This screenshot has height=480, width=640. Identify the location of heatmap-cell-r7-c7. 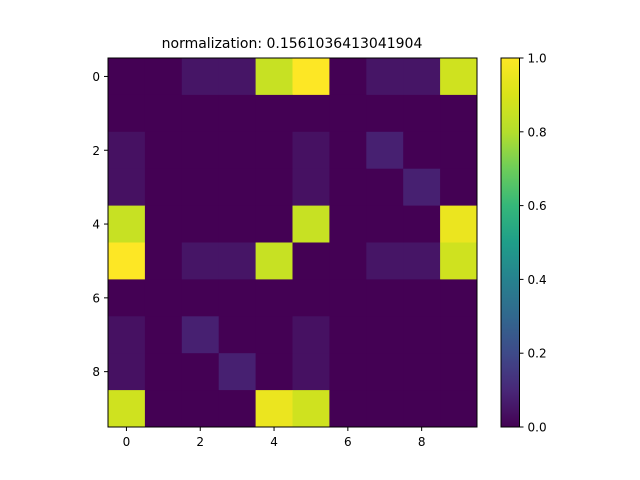
(385, 335).